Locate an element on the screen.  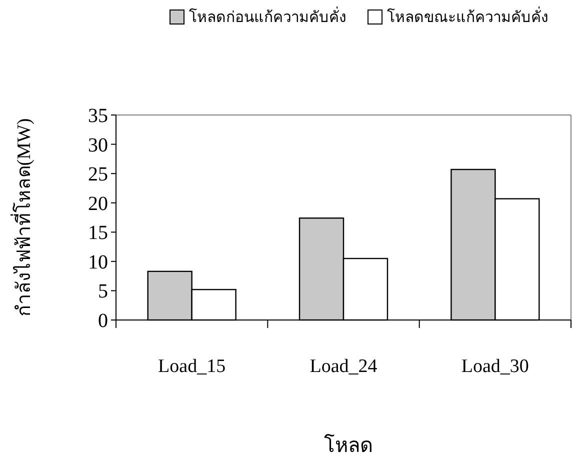
y-tick-label: 5 is located at coordinates (103, 291).